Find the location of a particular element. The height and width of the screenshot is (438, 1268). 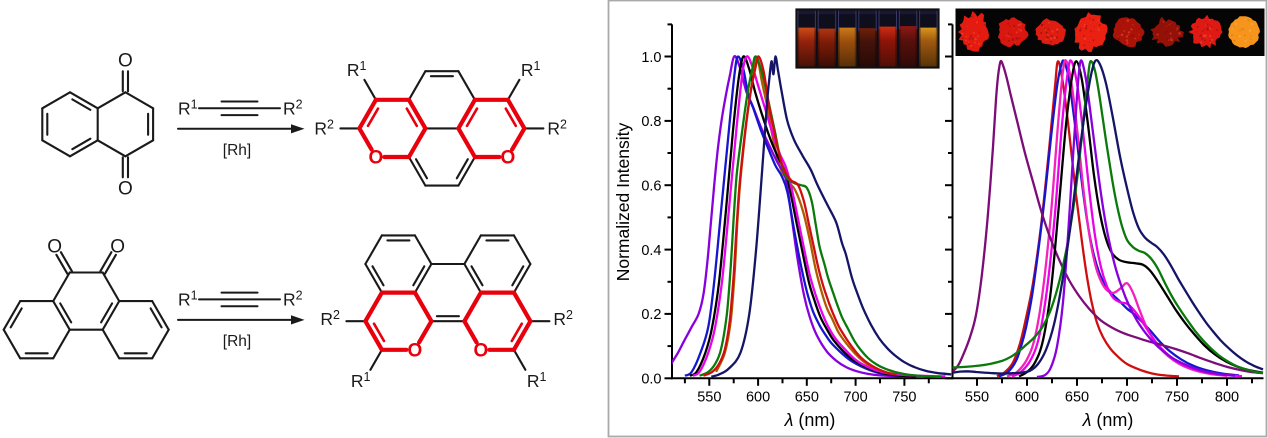

svg-text: 0.8 is located at coordinates (651, 122).